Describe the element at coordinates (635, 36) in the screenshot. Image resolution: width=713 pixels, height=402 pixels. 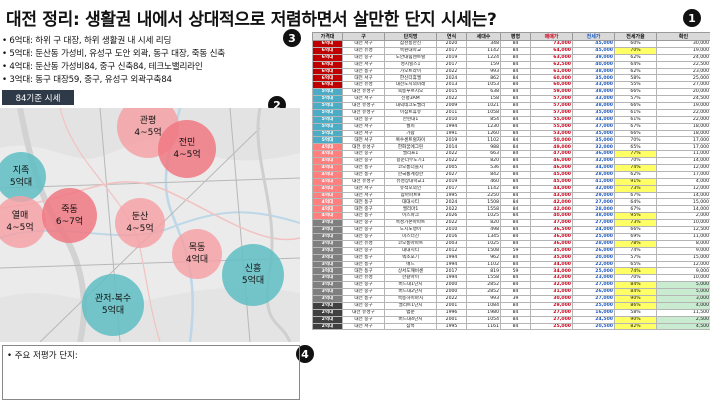
I see `col-jeonse-ratio: 전세가율` at that location.